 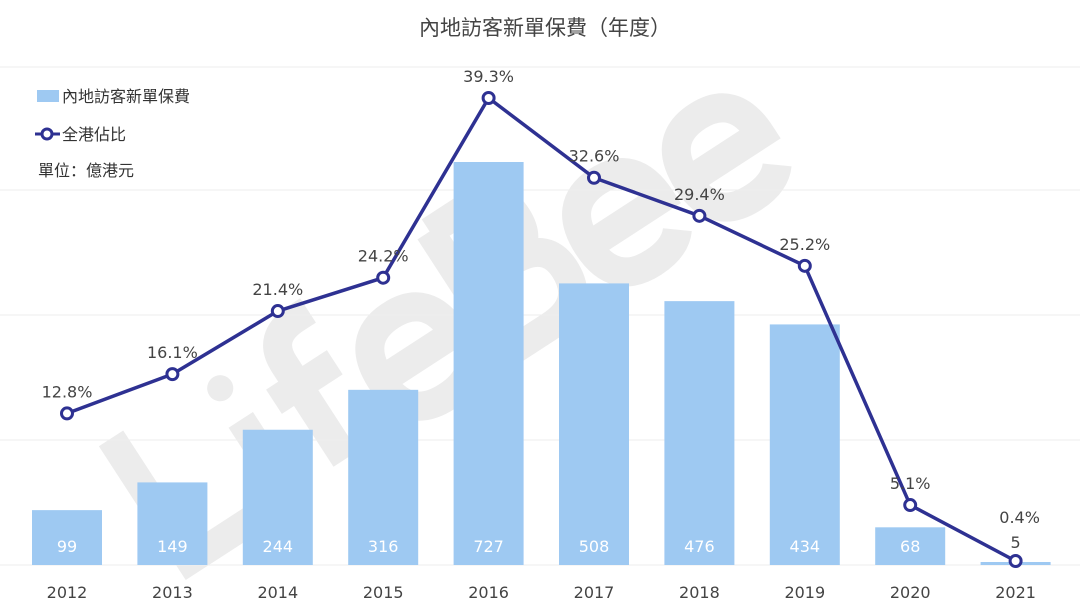 What do you see at coordinates (699, 215) in the screenshot?
I see `line-point-2018` at bounding box center [699, 215].